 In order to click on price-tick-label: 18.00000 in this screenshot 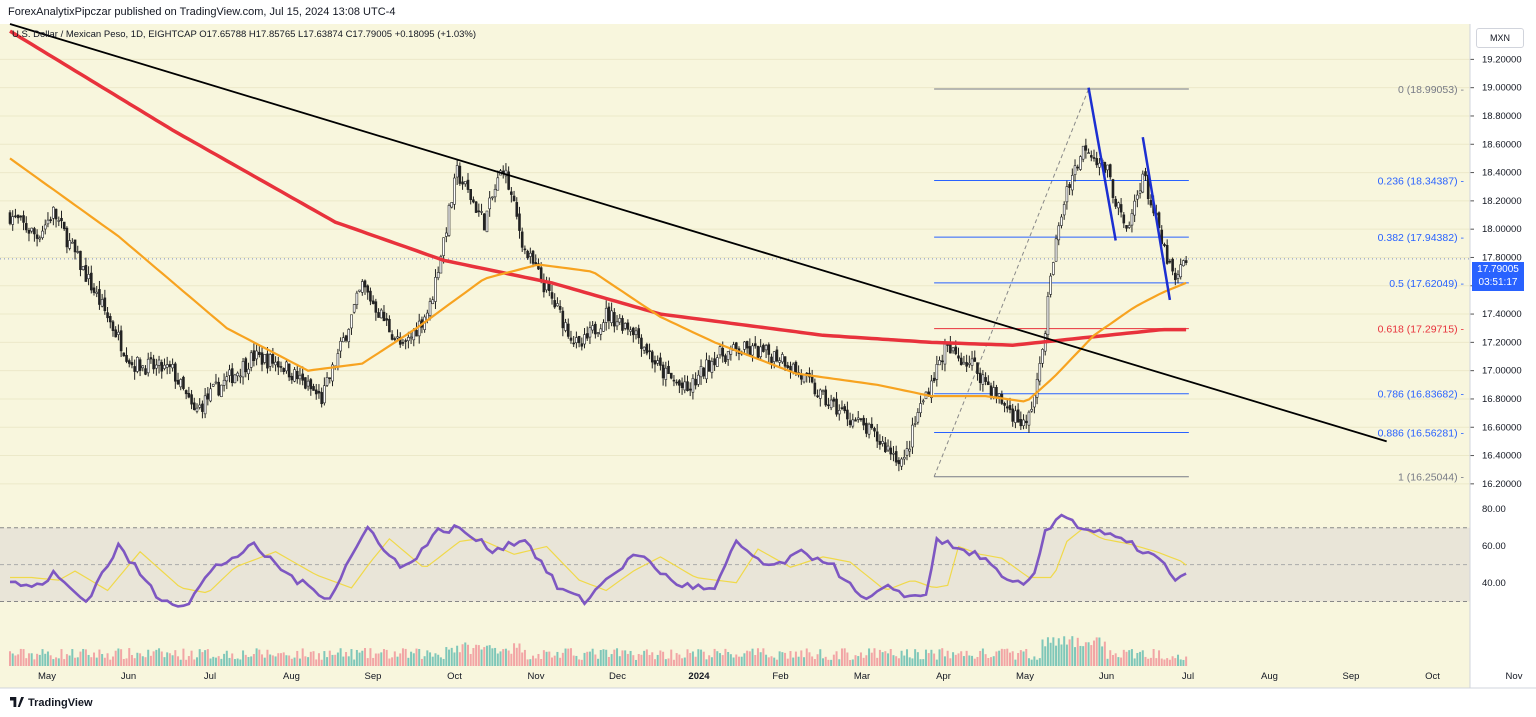, I will do `click(1502, 229)`.